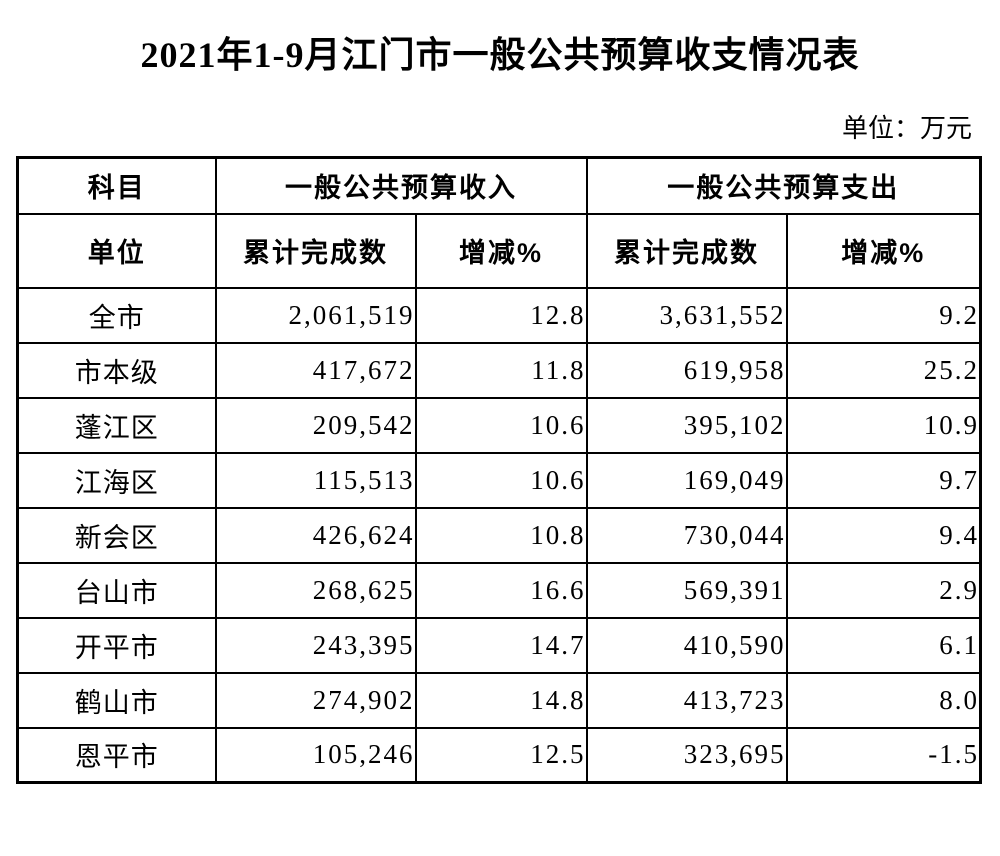  I want to click on unit-note: 单位：万元, so click(906, 128).